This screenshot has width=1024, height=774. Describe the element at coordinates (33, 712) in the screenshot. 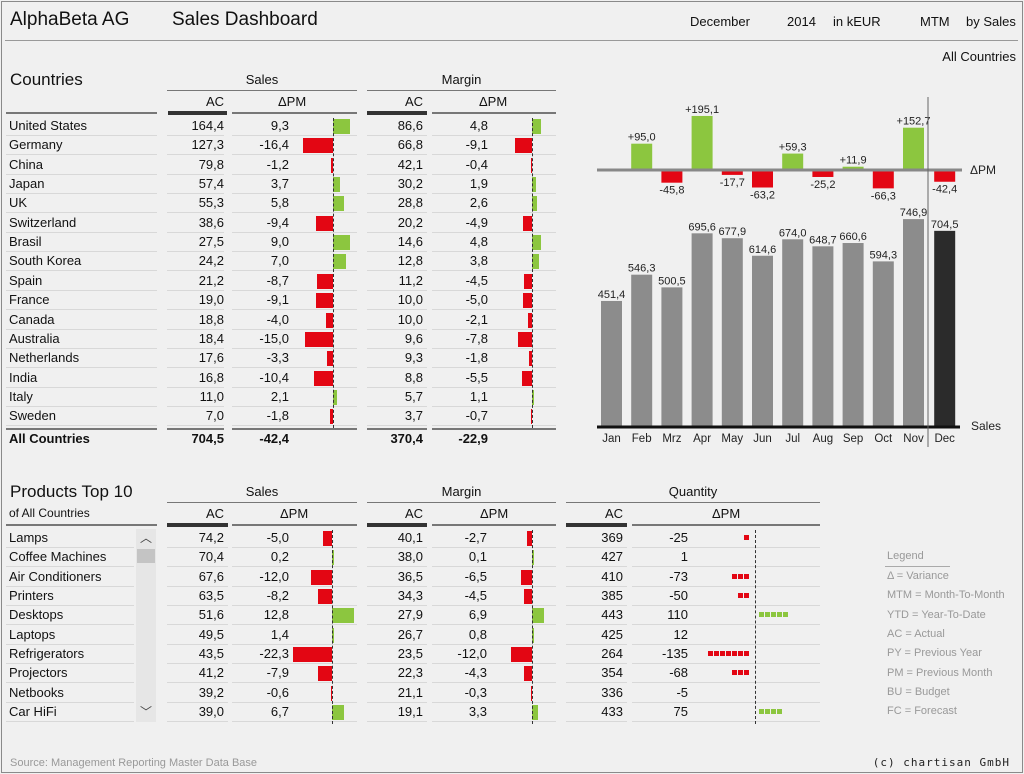

I see `product-name: Car HiFi` at that location.